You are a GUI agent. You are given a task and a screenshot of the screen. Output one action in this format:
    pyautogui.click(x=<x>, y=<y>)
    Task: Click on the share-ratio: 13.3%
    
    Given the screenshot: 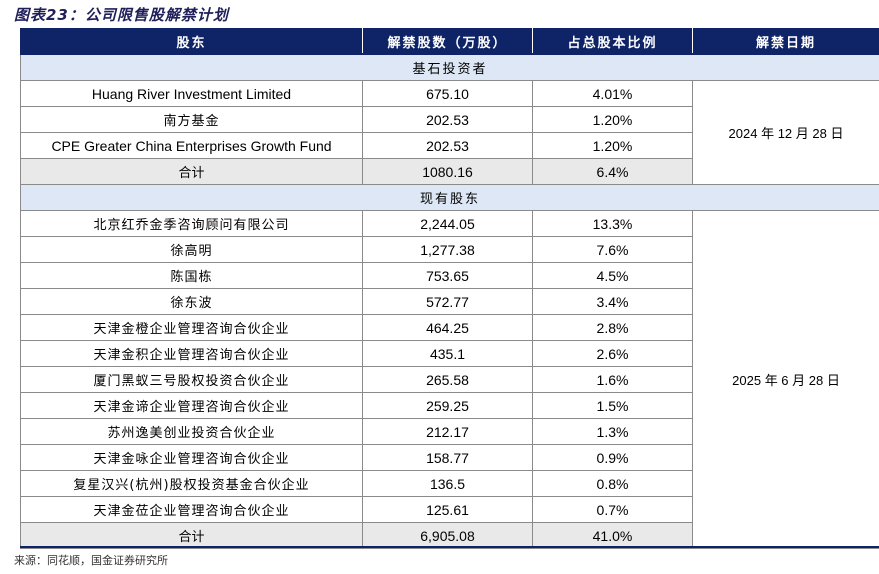 What is the action you would take?
    pyautogui.click(x=612, y=223)
    